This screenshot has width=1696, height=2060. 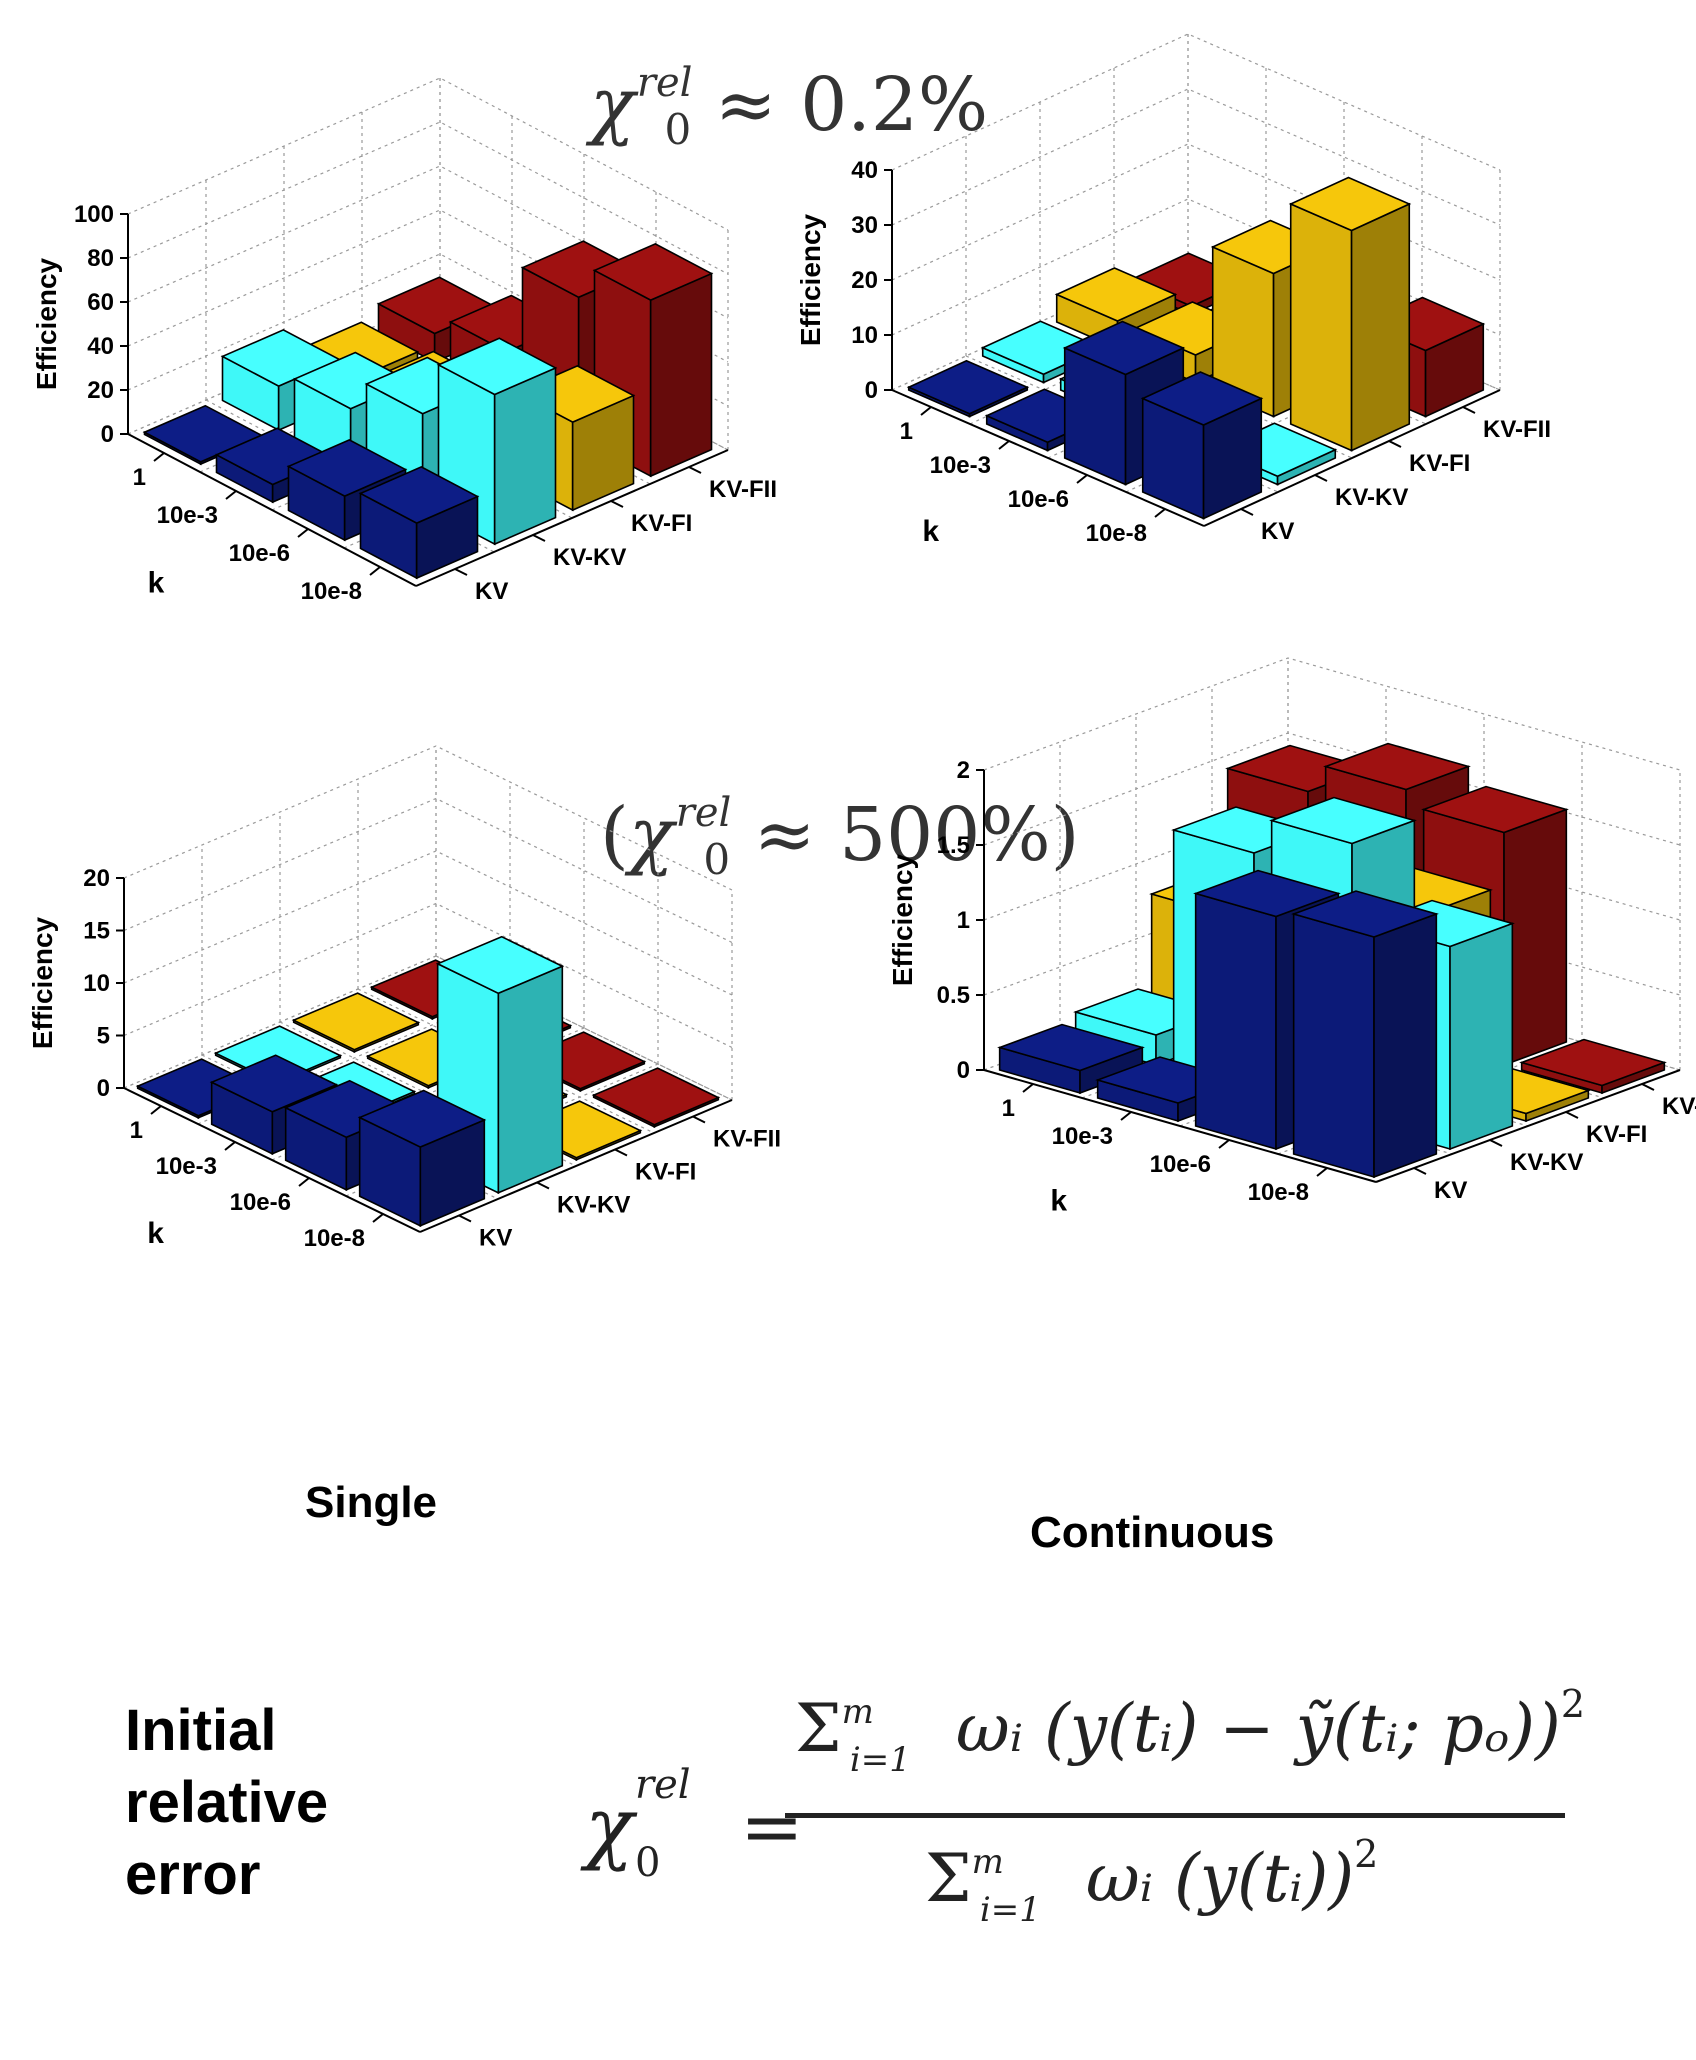 I want to click on formula-equals: =, so click(x=772, y=1826).